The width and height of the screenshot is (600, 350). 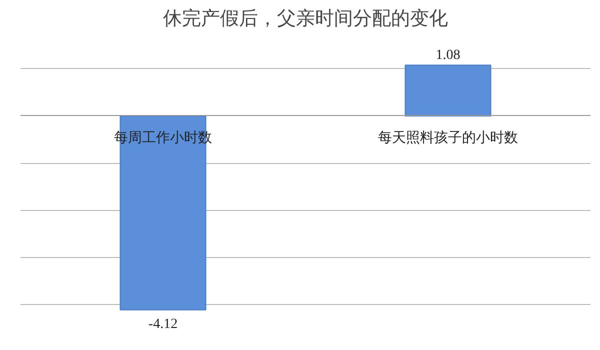 I want to click on data-label: -4.12, so click(x=163, y=324).